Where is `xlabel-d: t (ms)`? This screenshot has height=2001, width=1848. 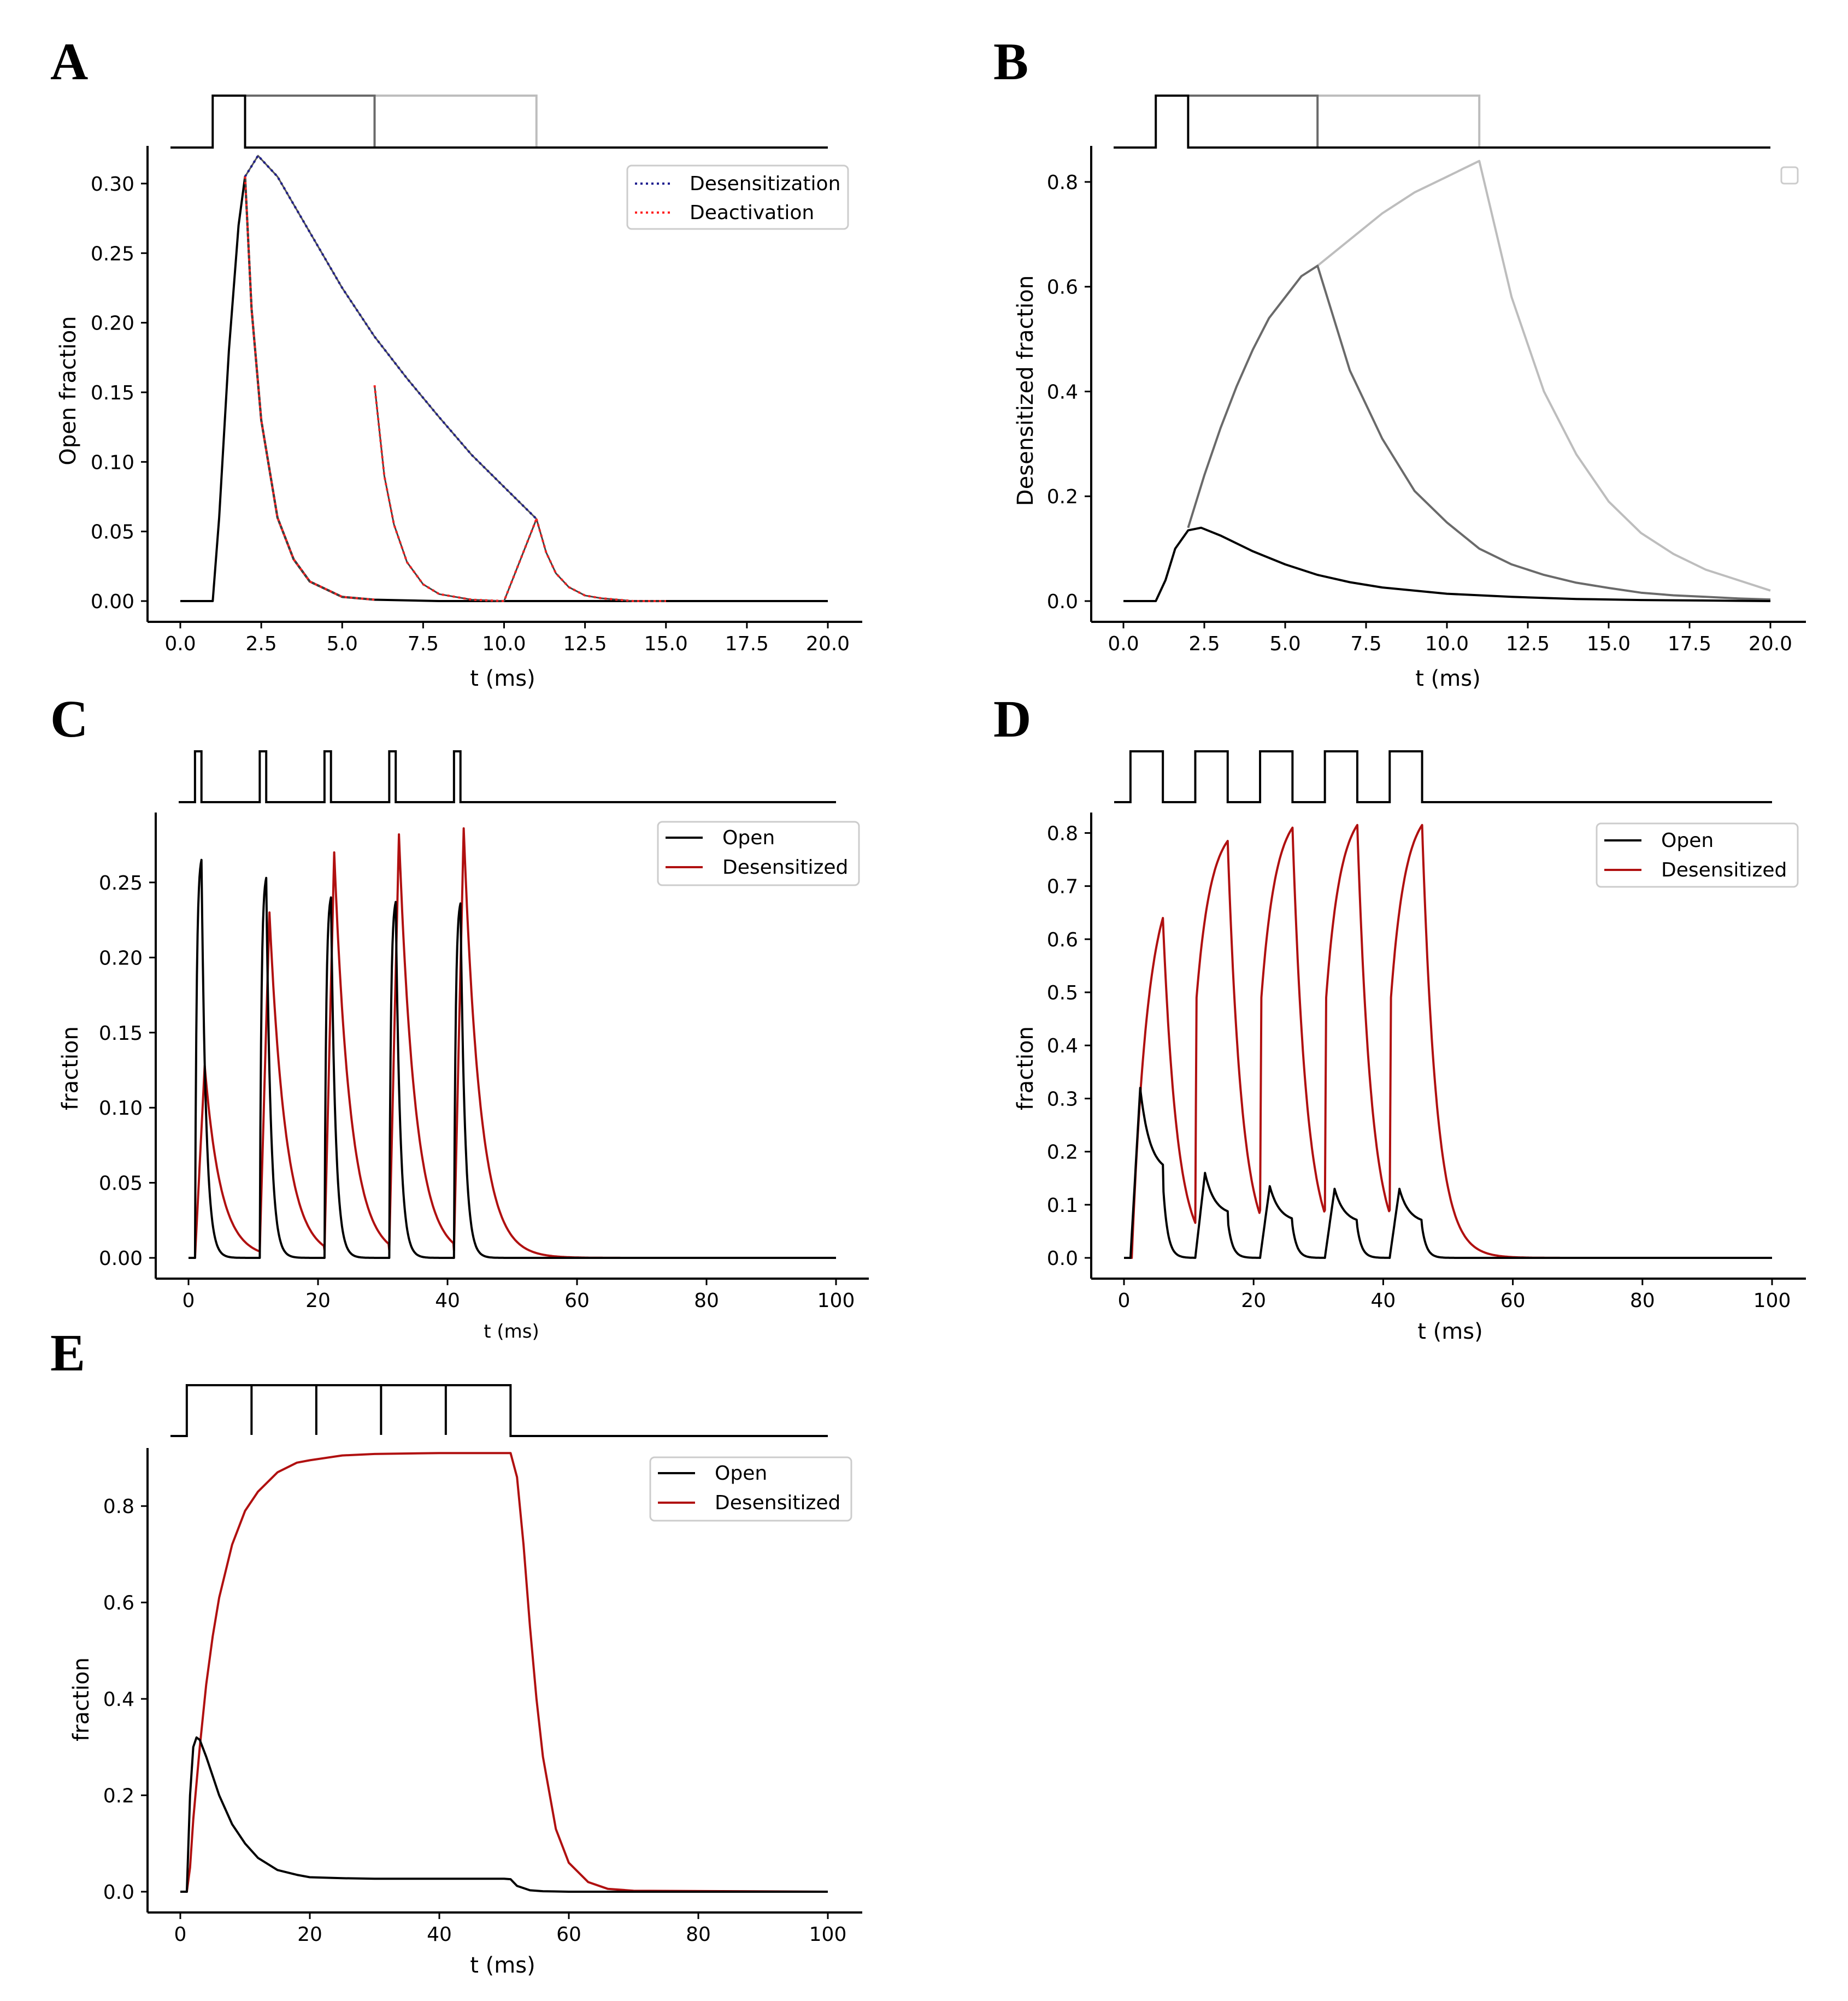 xlabel-d: t (ms) is located at coordinates (1449, 1332).